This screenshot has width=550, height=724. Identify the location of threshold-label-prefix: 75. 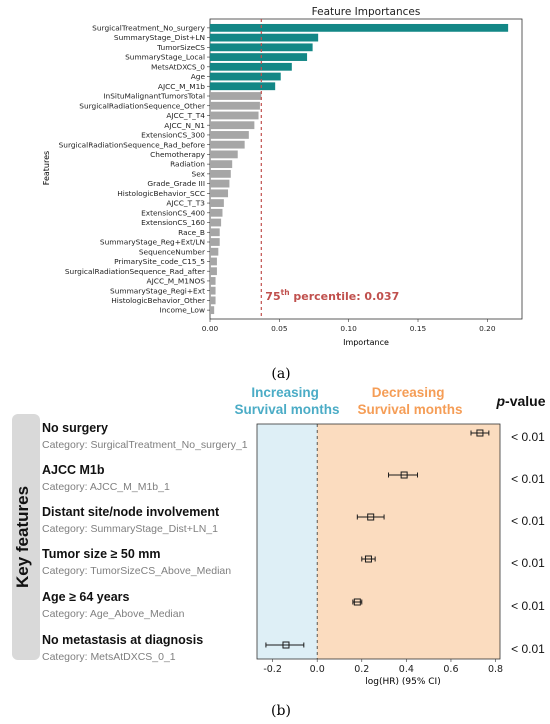
(272, 296).